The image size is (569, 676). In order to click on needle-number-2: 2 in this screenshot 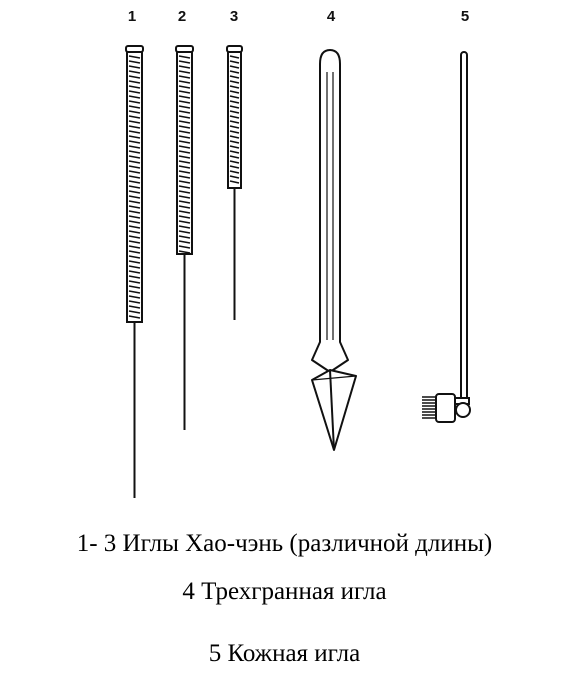, I will do `click(182, 16)`.